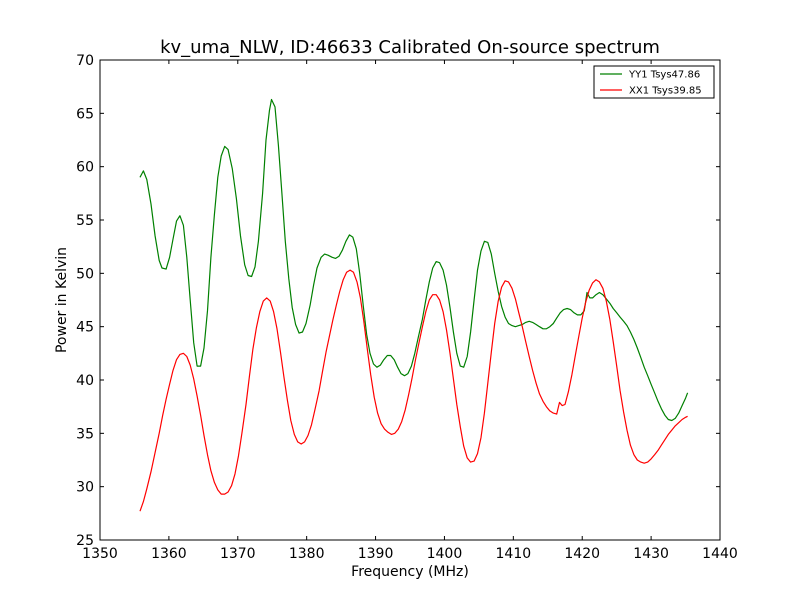  Describe the element at coordinates (85, 328) in the screenshot. I see `y-tick-label: 45` at that location.